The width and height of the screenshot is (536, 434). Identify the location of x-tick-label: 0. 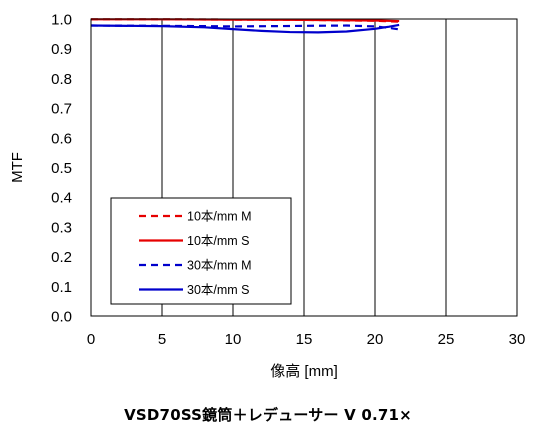
(91, 339).